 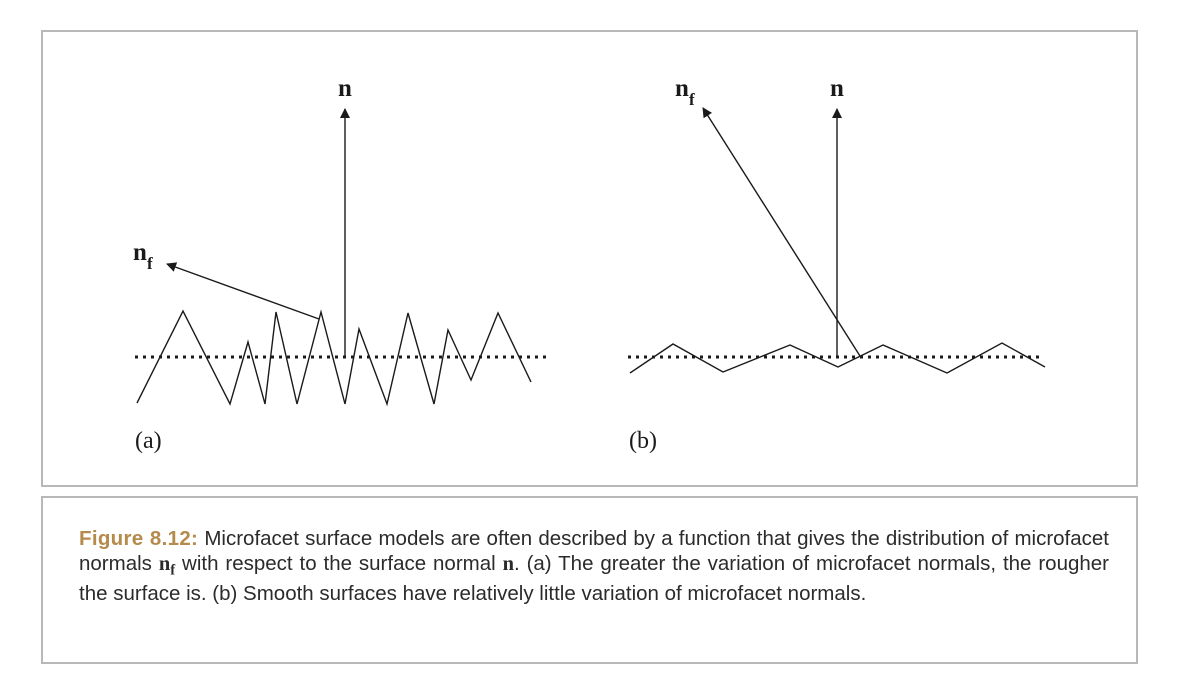 I want to click on facet-normal-arrow-a, so click(x=243, y=291).